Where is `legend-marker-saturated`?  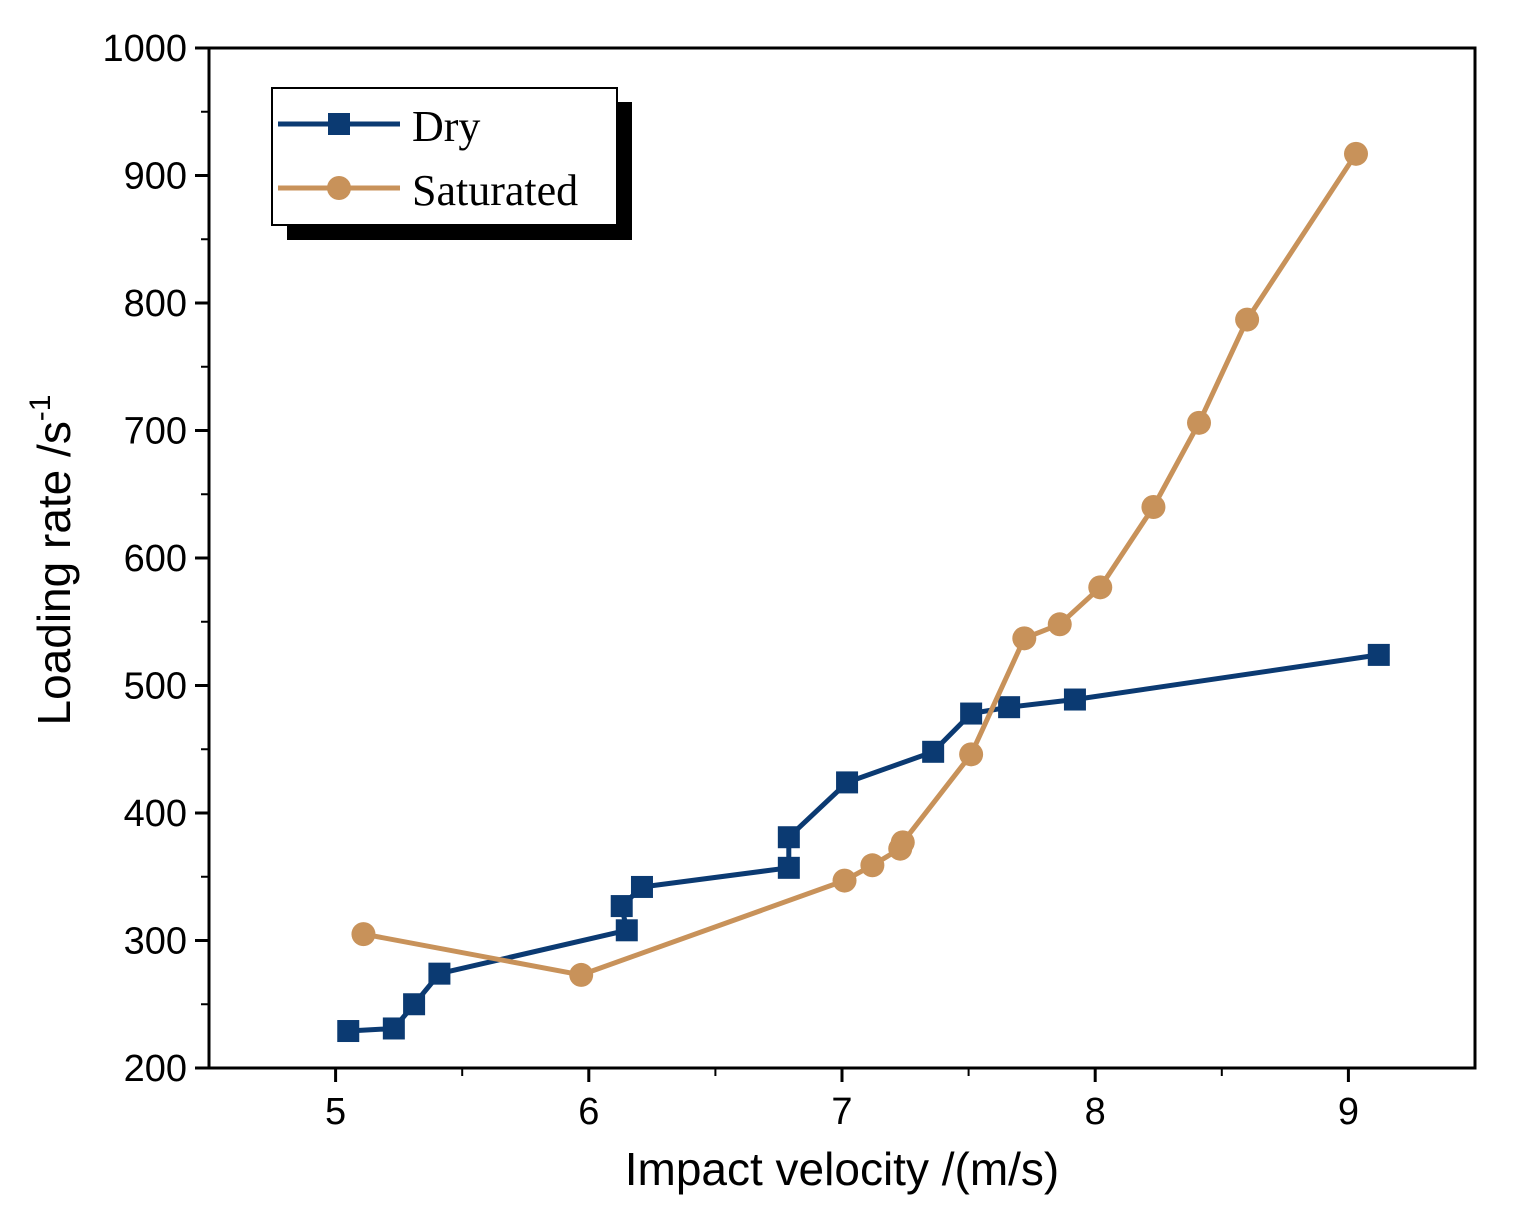
legend-marker-saturated is located at coordinates (339, 188).